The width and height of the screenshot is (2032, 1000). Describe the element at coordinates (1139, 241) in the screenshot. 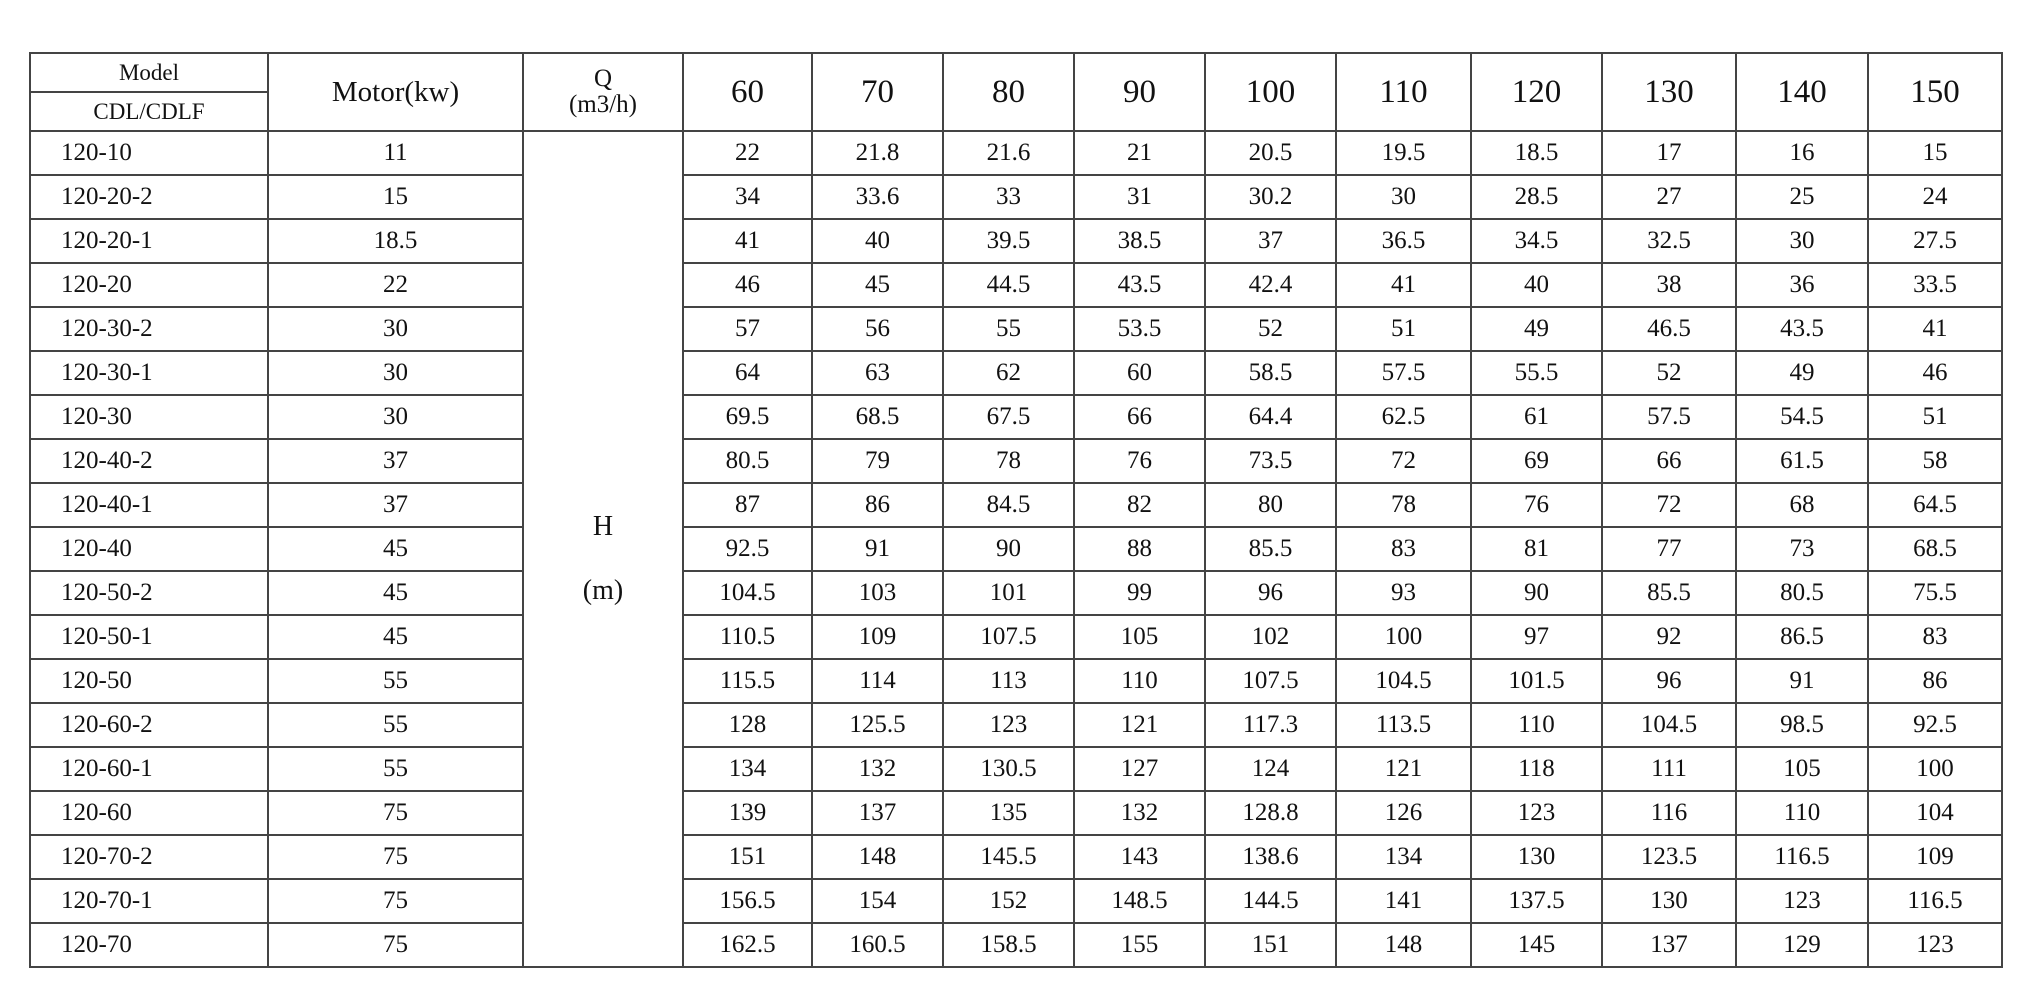

I see `head-value-cell: 38.5` at that location.